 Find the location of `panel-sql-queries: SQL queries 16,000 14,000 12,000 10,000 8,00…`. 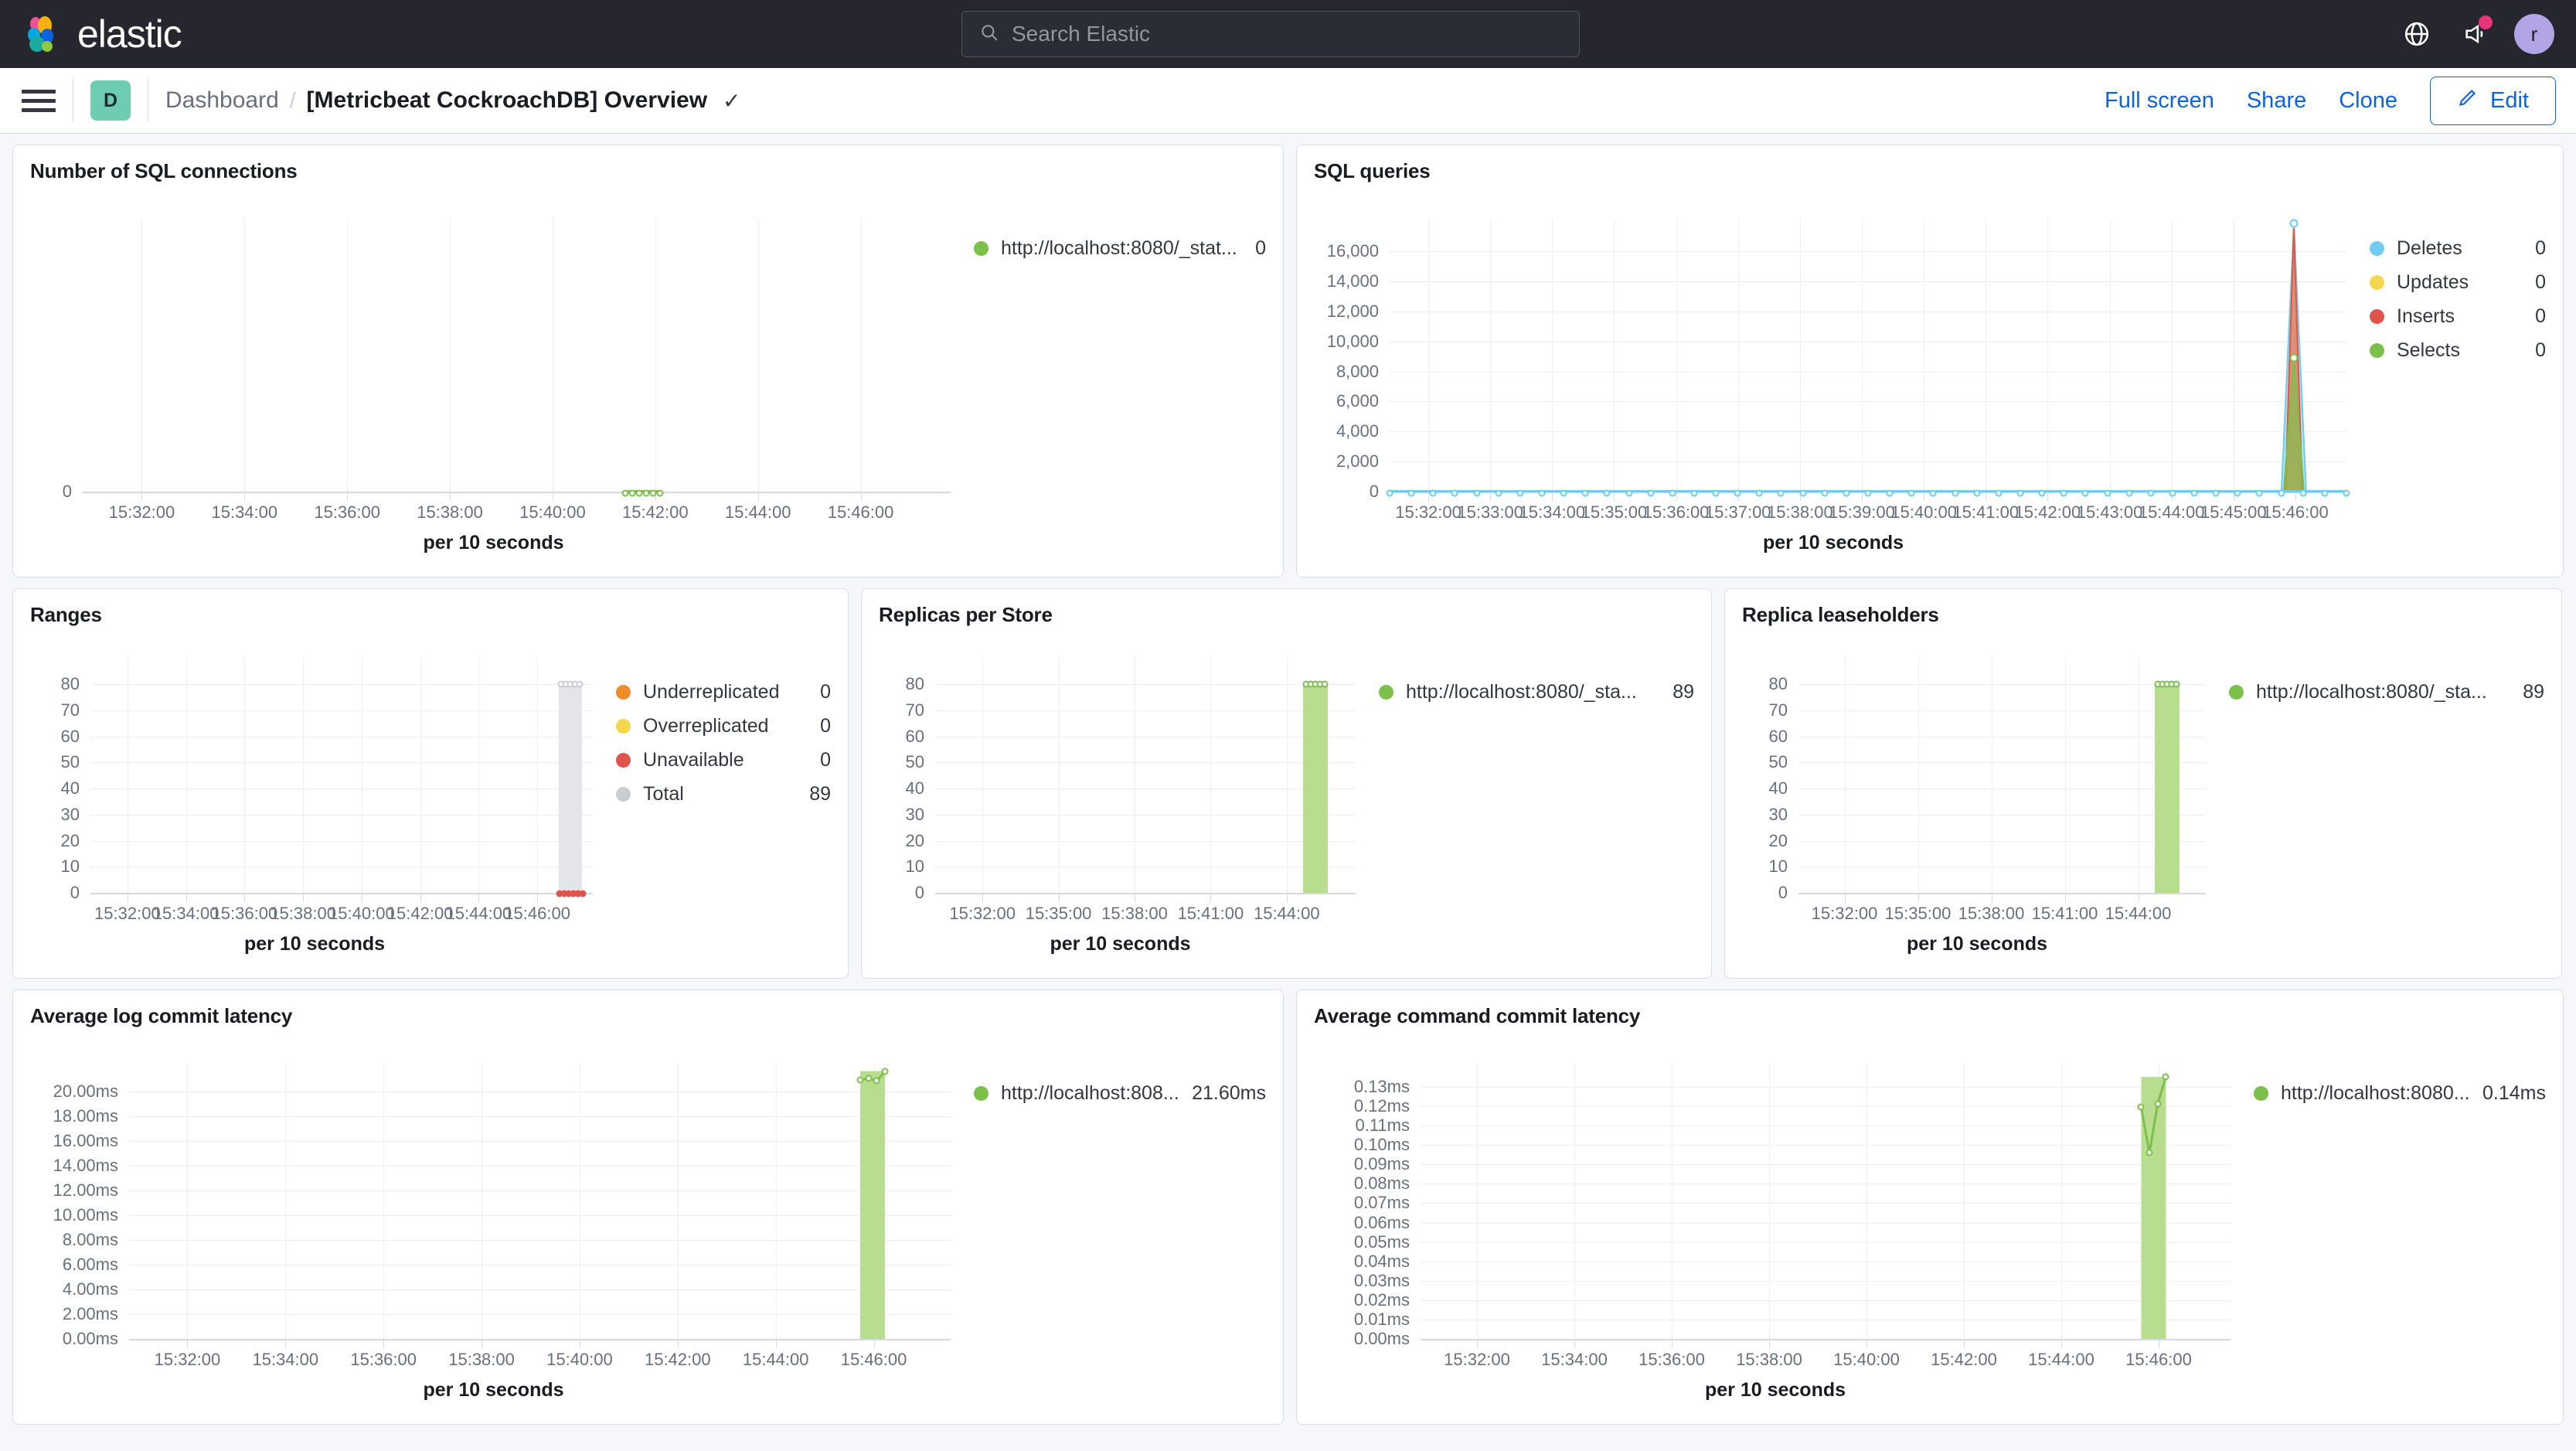

panel-sql-queries: SQL queries 16,000 14,000 12,000 10,000 8,00… is located at coordinates (1930, 361).